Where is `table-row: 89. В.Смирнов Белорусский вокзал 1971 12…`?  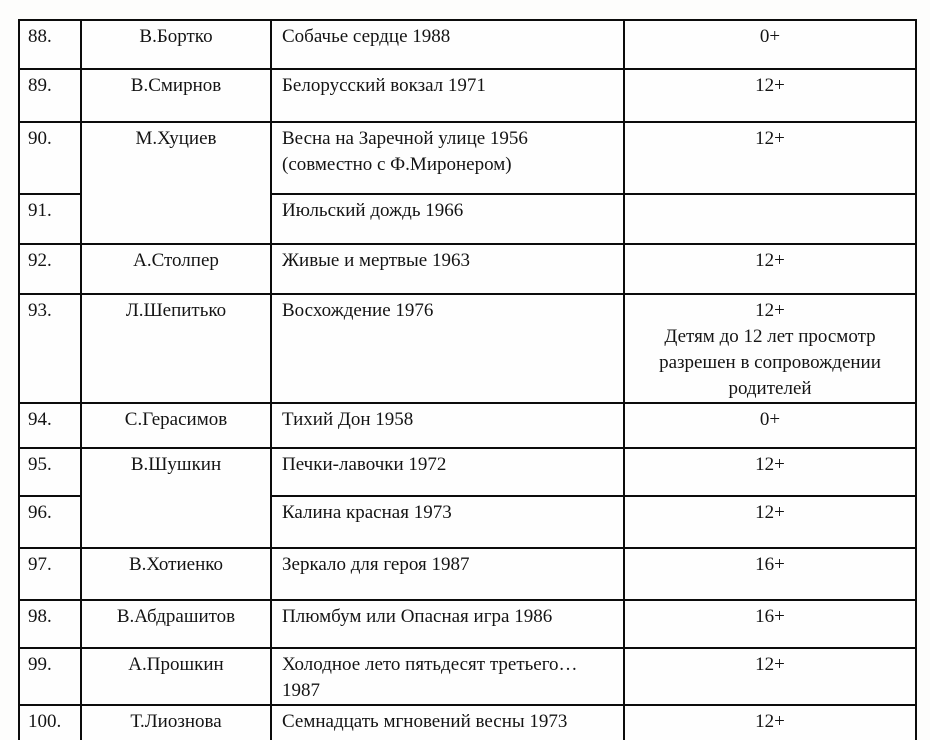 table-row: 89. В.Смирнов Белорусский вокзал 1971 12… is located at coordinates (467, 95).